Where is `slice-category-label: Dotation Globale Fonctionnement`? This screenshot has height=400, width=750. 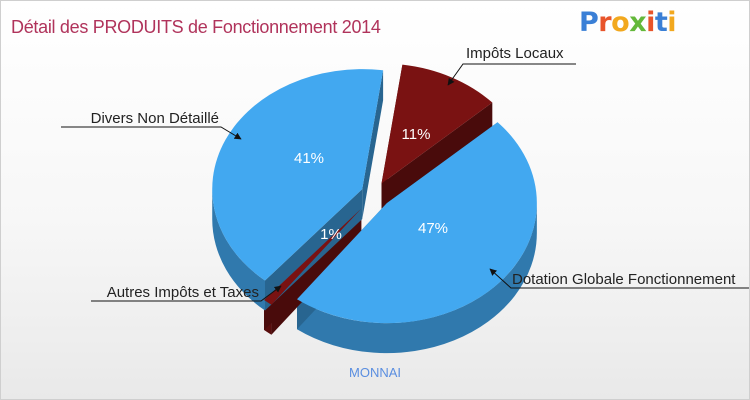 slice-category-label: Dotation Globale Fonctionnement is located at coordinates (624, 279).